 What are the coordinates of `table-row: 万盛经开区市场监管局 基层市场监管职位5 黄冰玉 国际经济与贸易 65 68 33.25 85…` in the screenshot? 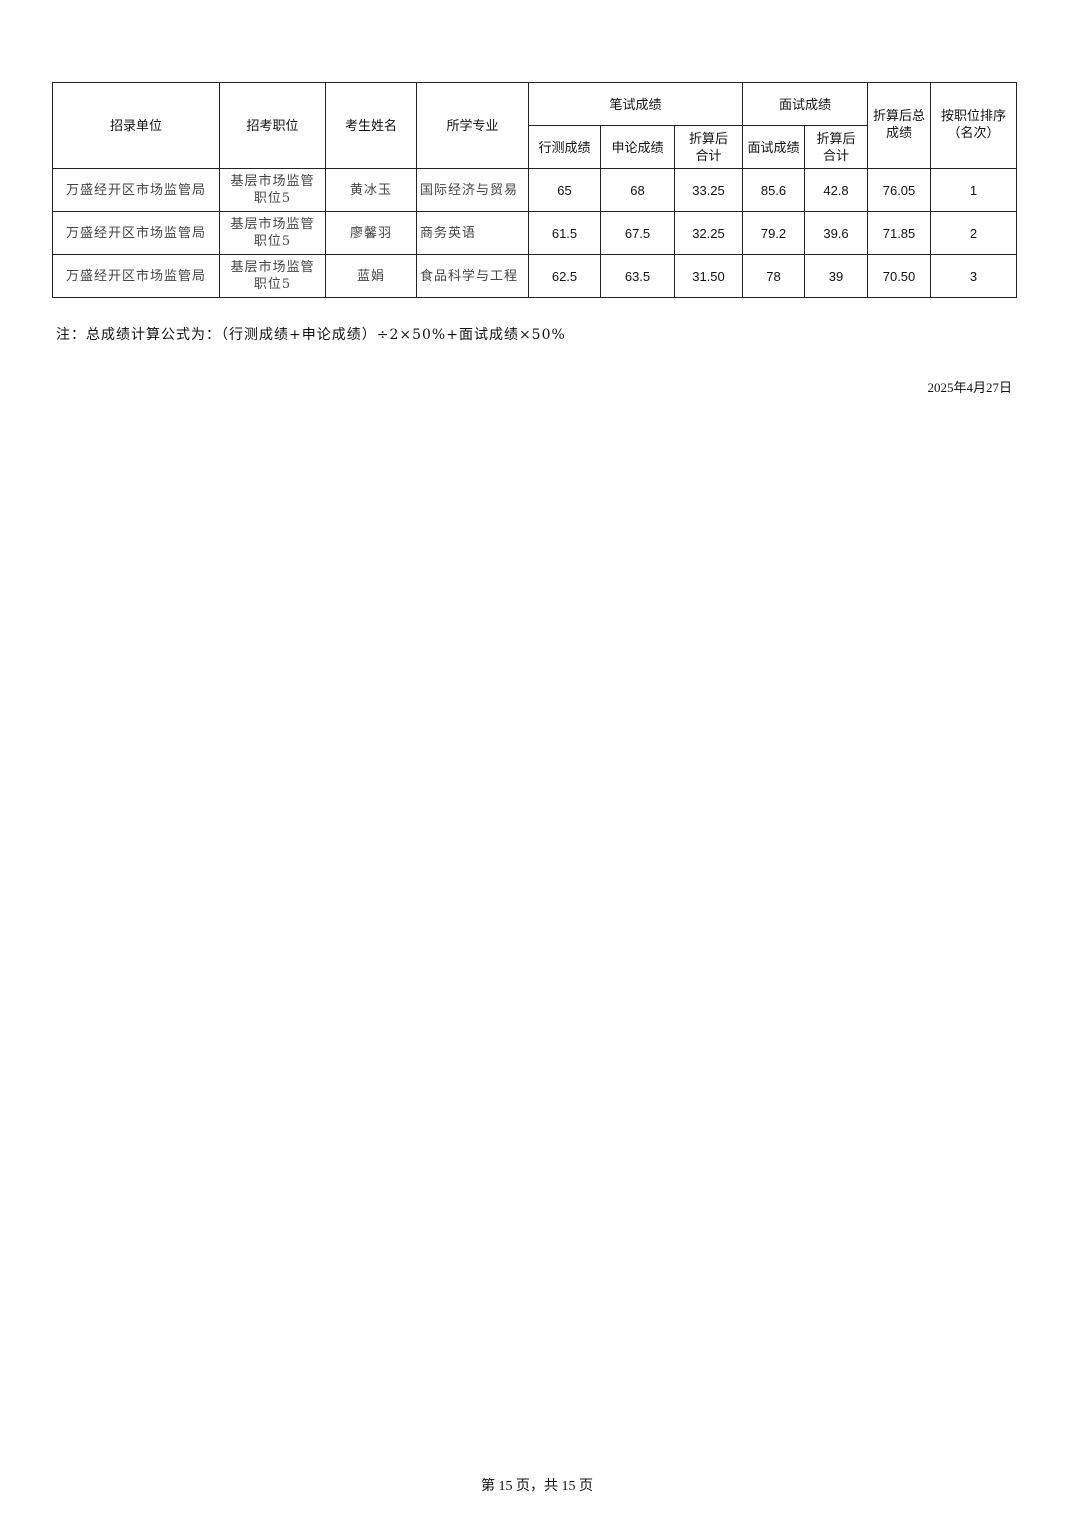 It's located at (535, 190).